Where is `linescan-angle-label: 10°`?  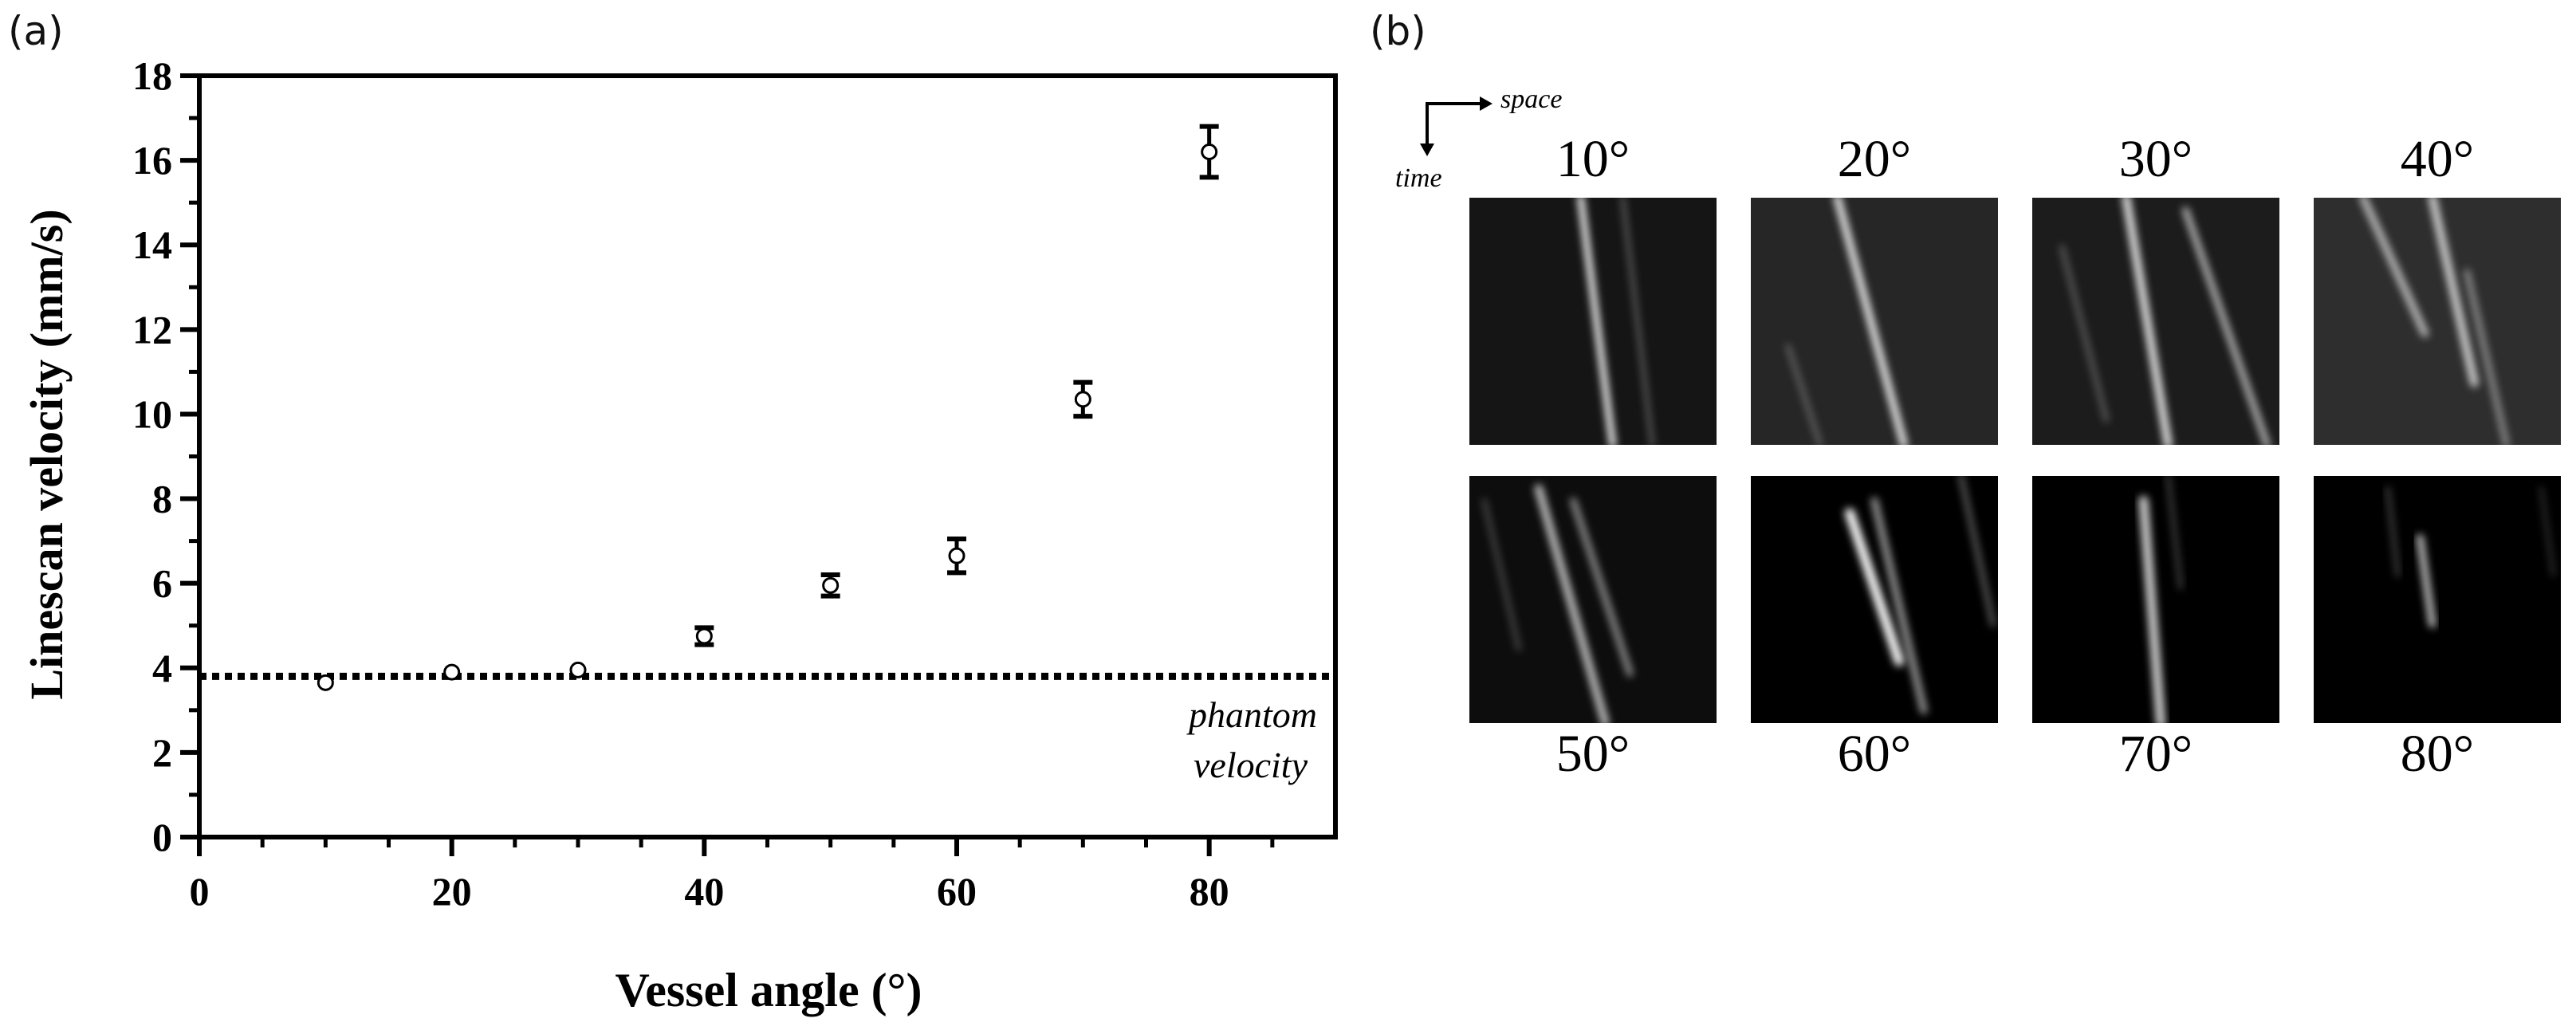
linescan-angle-label: 10° is located at coordinates (1593, 159).